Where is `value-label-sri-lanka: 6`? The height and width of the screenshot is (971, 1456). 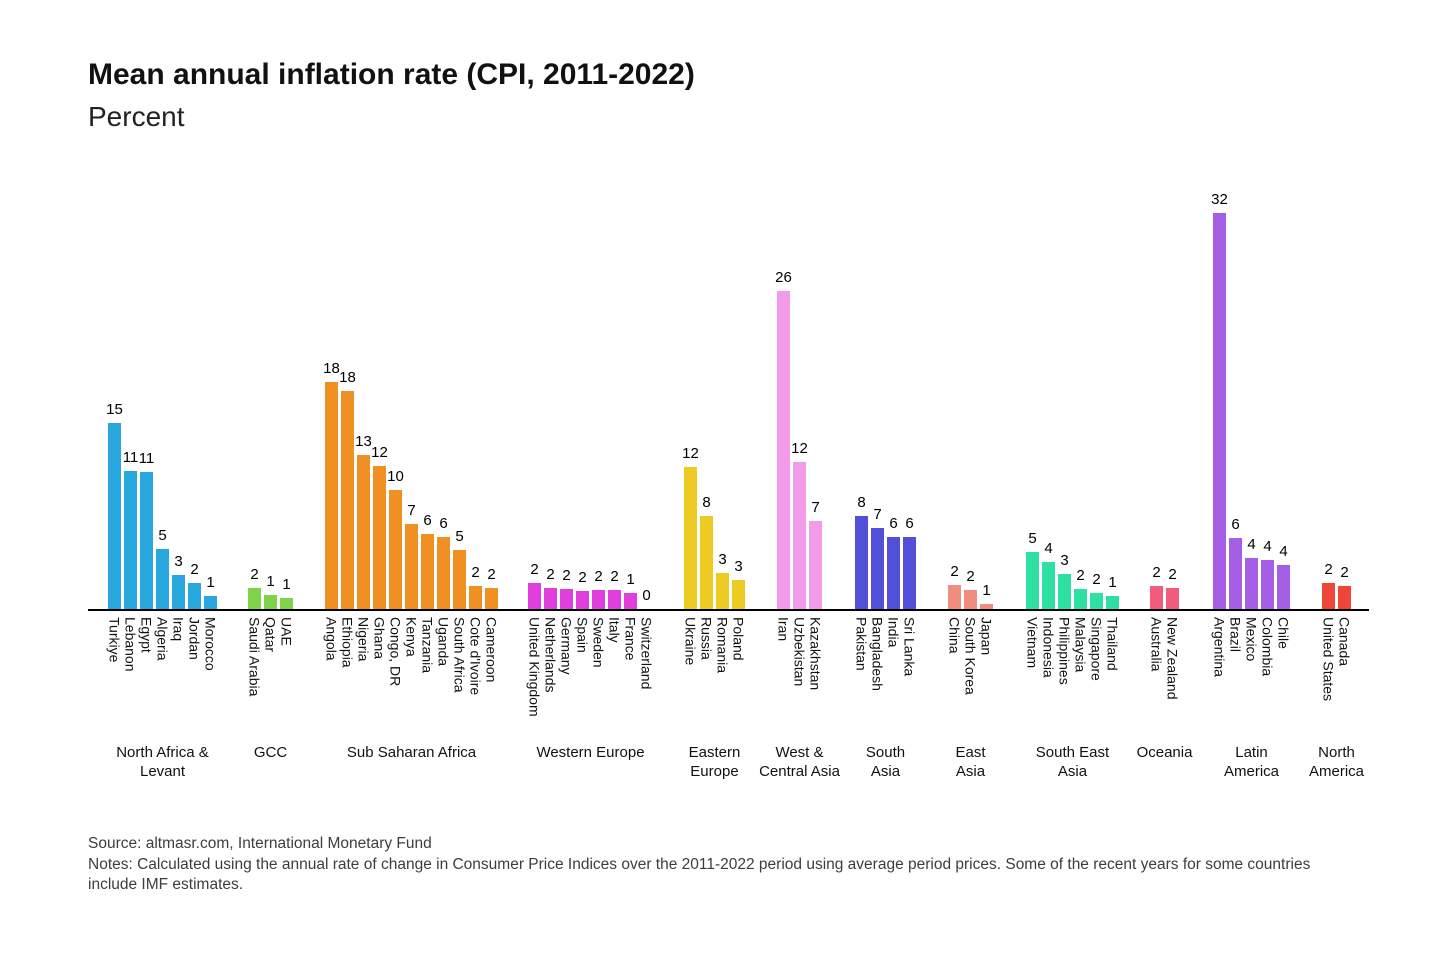
value-label-sri-lanka: 6 is located at coordinates (909, 523).